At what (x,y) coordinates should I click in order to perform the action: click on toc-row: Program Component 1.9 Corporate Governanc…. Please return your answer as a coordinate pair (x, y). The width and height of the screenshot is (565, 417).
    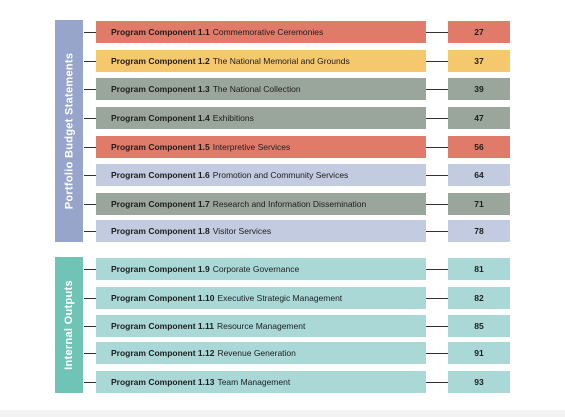
    Looking at the image, I should click on (297, 269).